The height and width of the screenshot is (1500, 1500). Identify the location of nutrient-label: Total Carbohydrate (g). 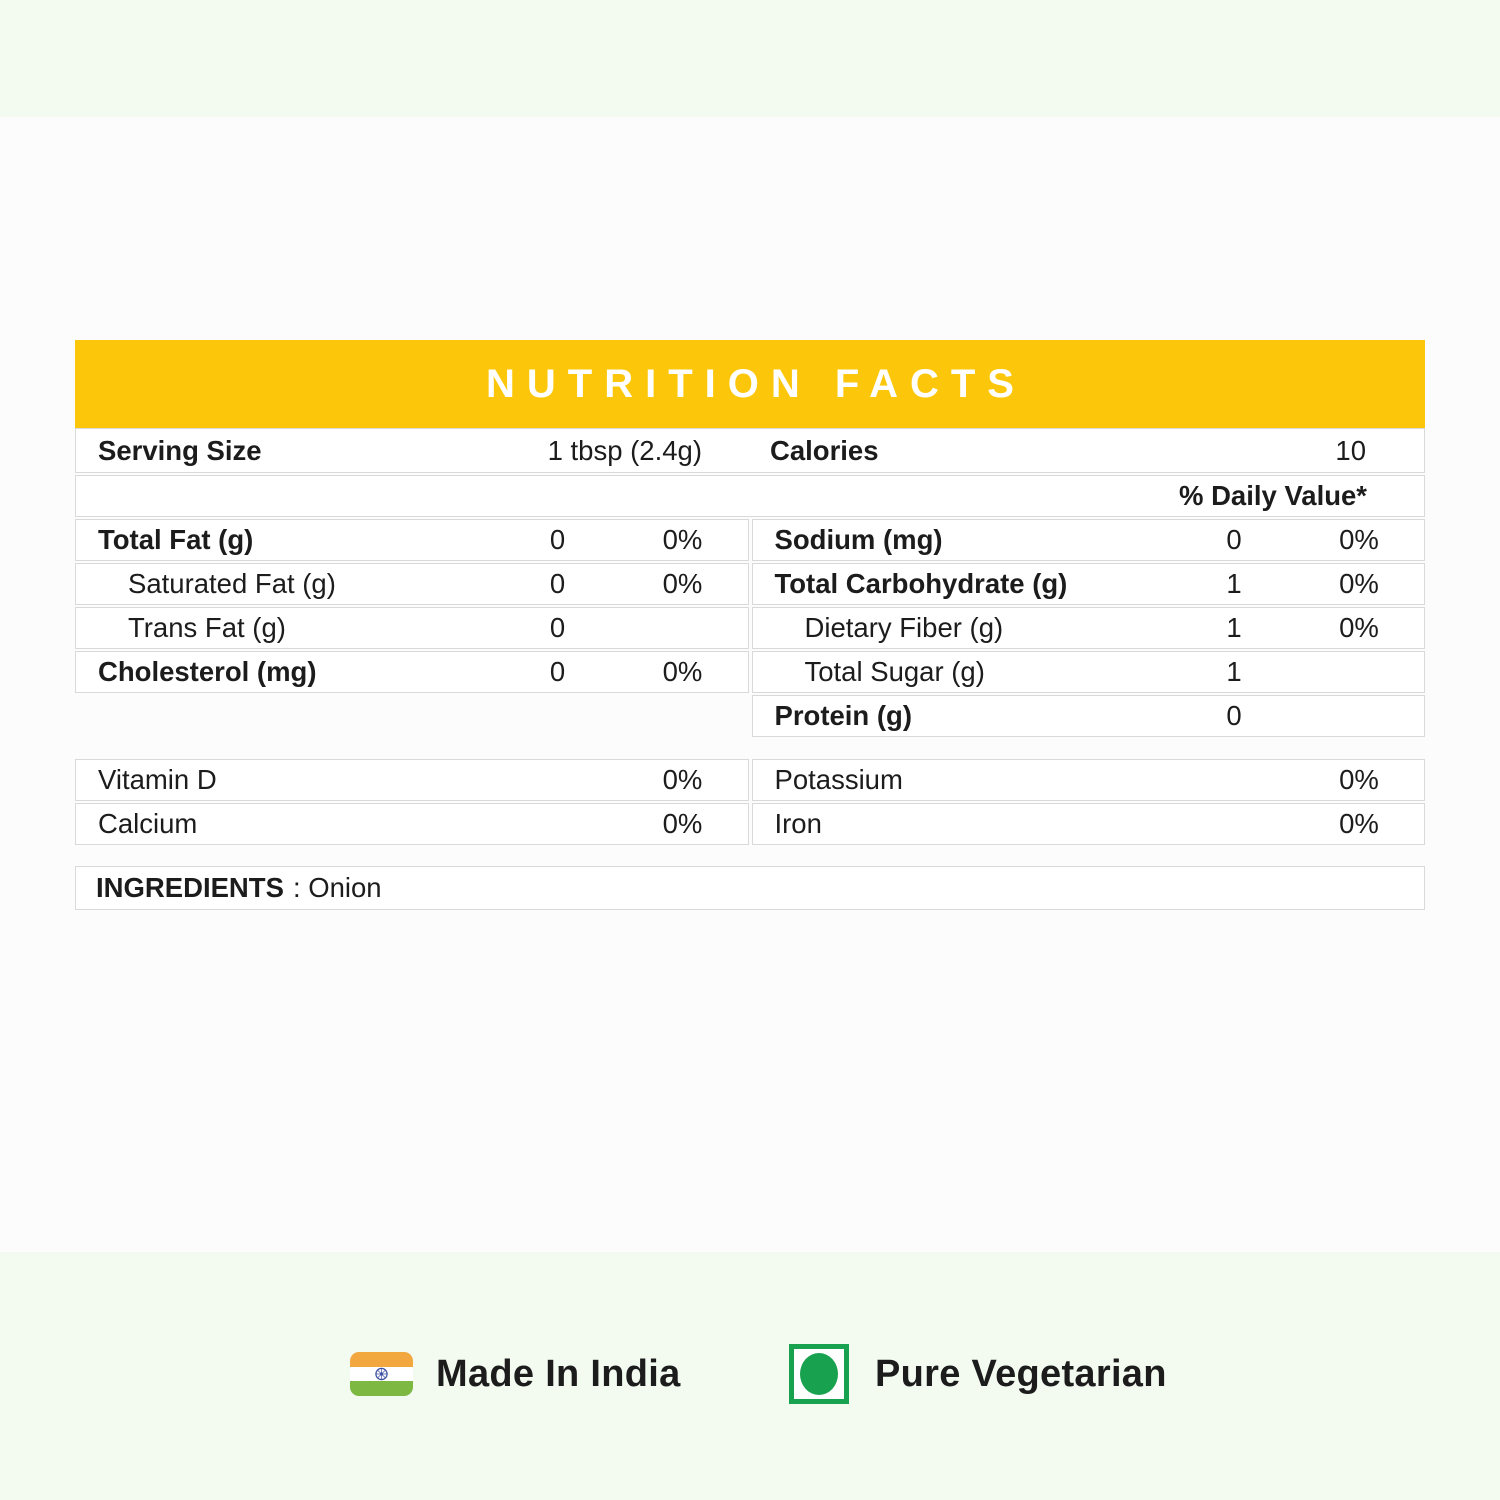
(921, 583).